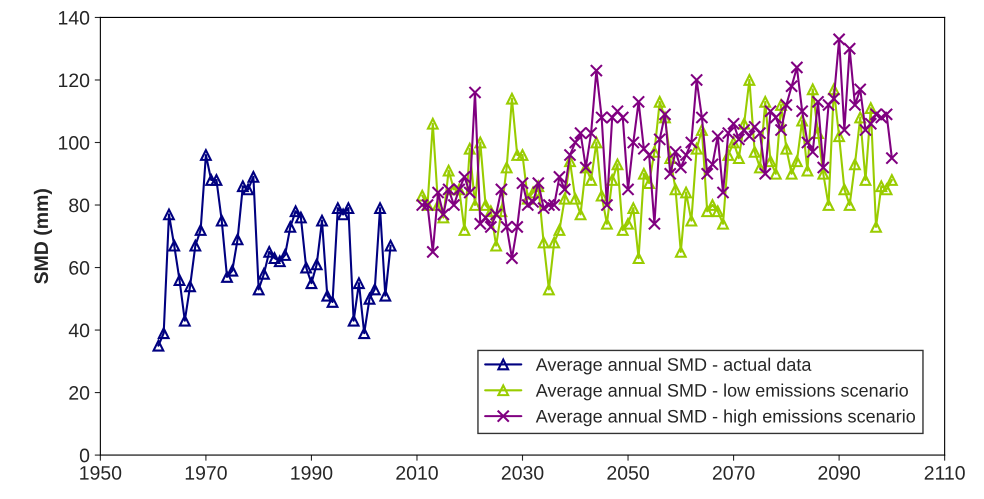 This screenshot has height=499, width=984. I want to click on x-tick-label: 2090, so click(839, 473).